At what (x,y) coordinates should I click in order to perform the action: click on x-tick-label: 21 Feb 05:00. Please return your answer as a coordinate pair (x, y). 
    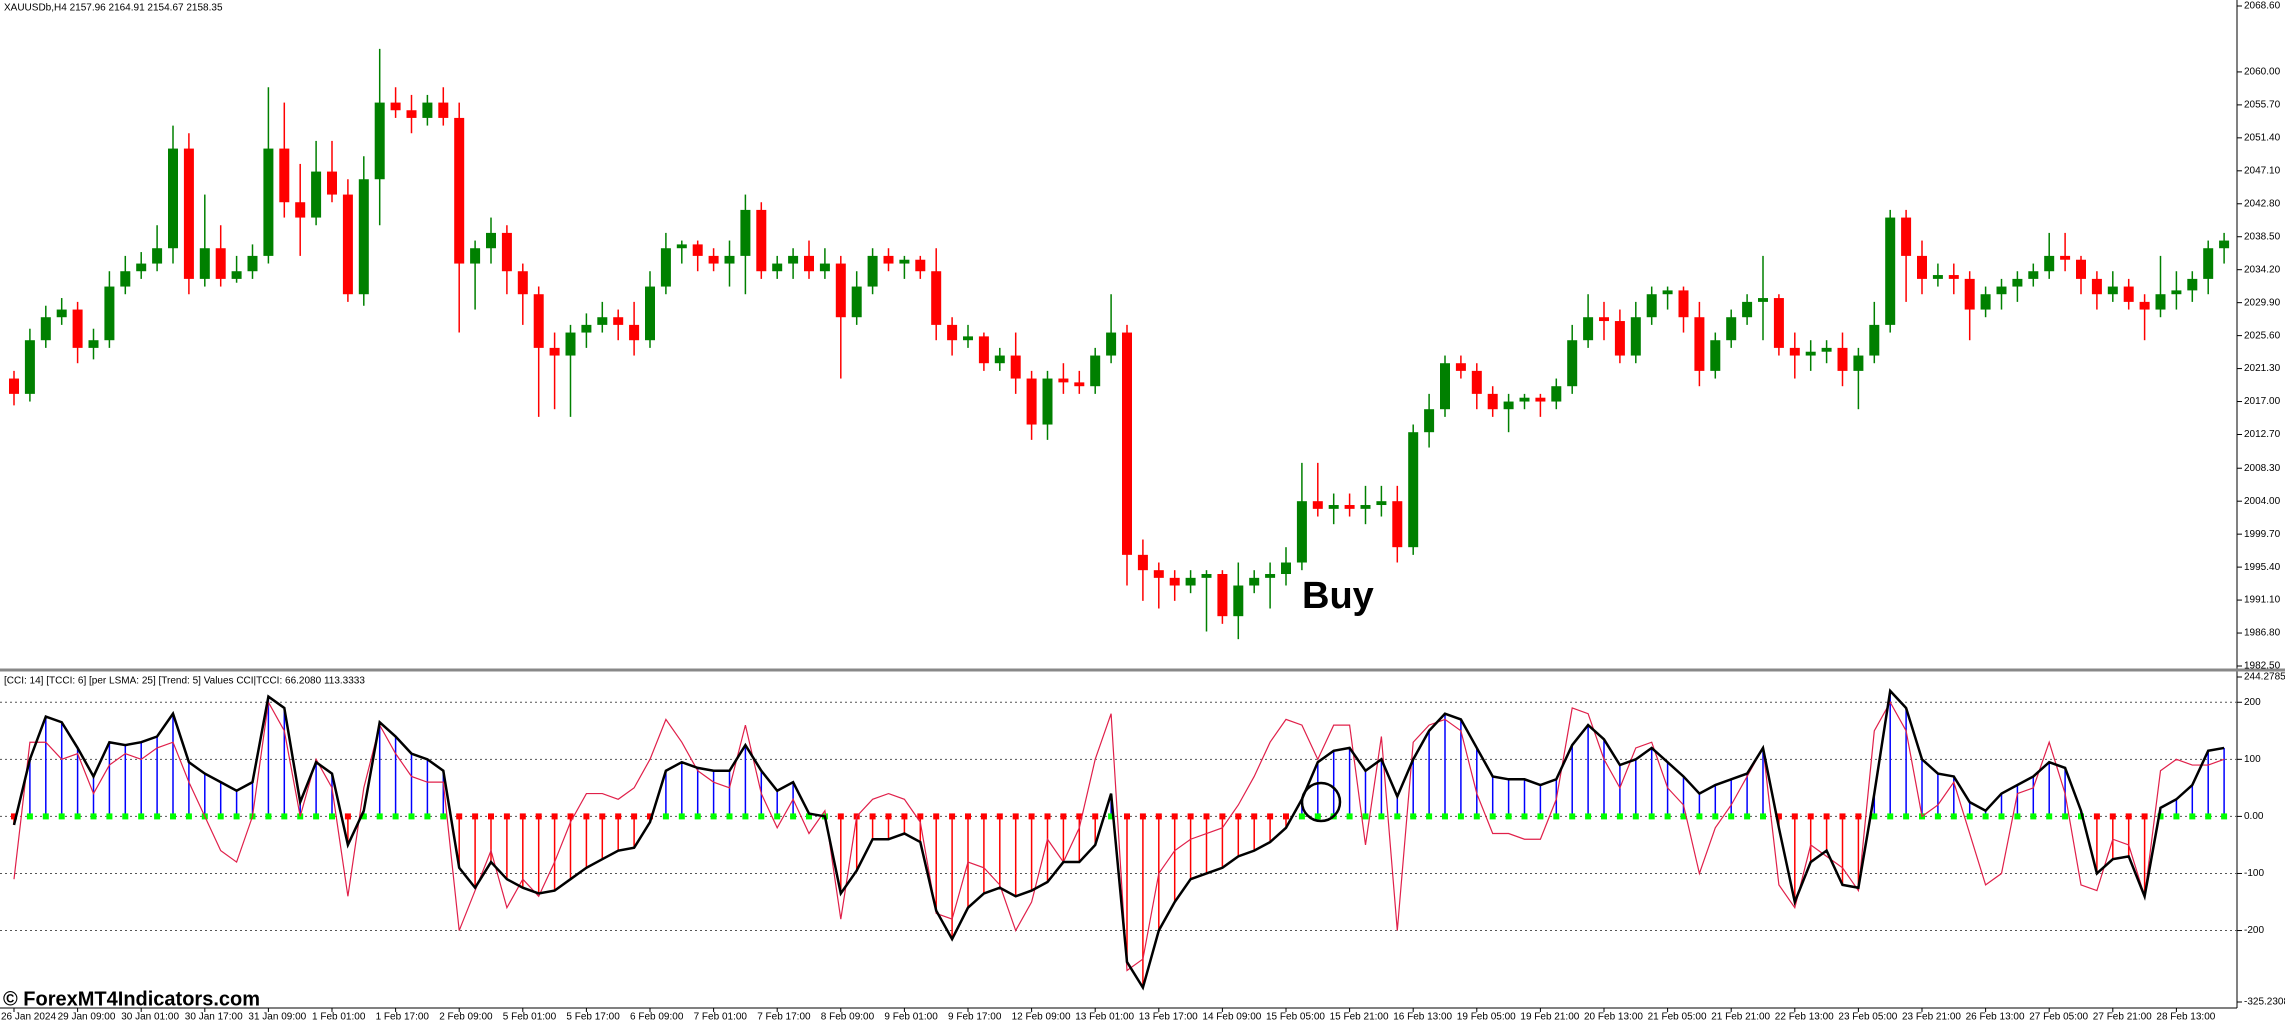
    Looking at the image, I should click on (1677, 1017).